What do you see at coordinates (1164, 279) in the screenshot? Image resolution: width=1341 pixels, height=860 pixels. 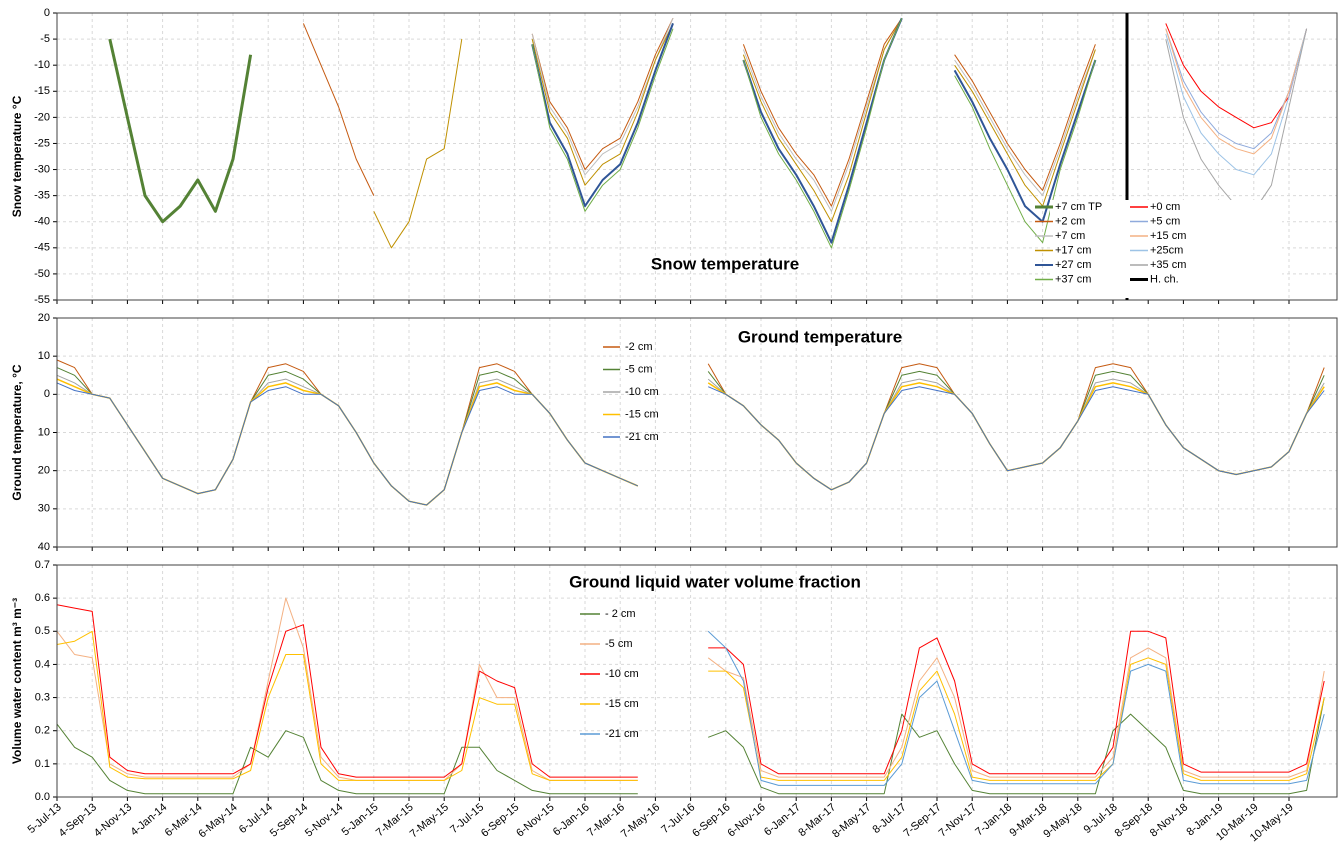 I see `legend-label: H. ch.` at bounding box center [1164, 279].